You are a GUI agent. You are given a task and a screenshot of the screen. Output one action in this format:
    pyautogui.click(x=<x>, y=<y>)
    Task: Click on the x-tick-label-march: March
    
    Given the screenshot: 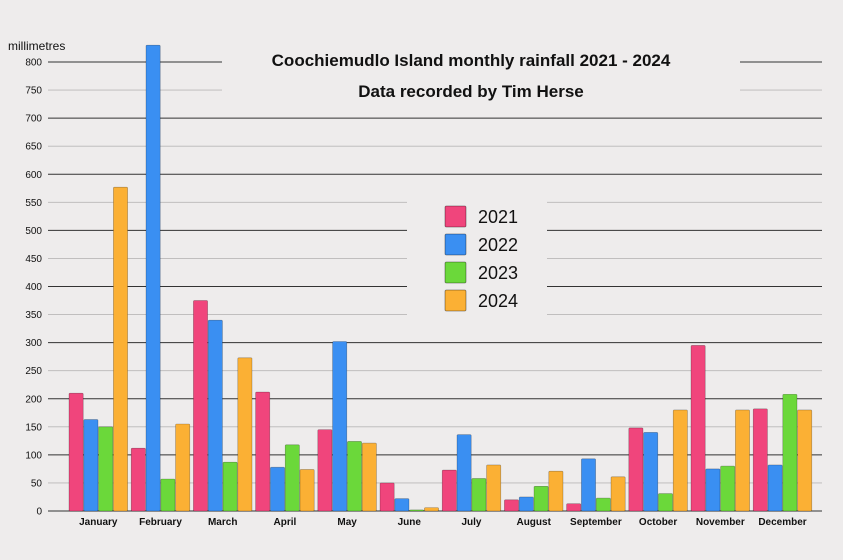 What is the action you would take?
    pyautogui.click(x=222, y=522)
    